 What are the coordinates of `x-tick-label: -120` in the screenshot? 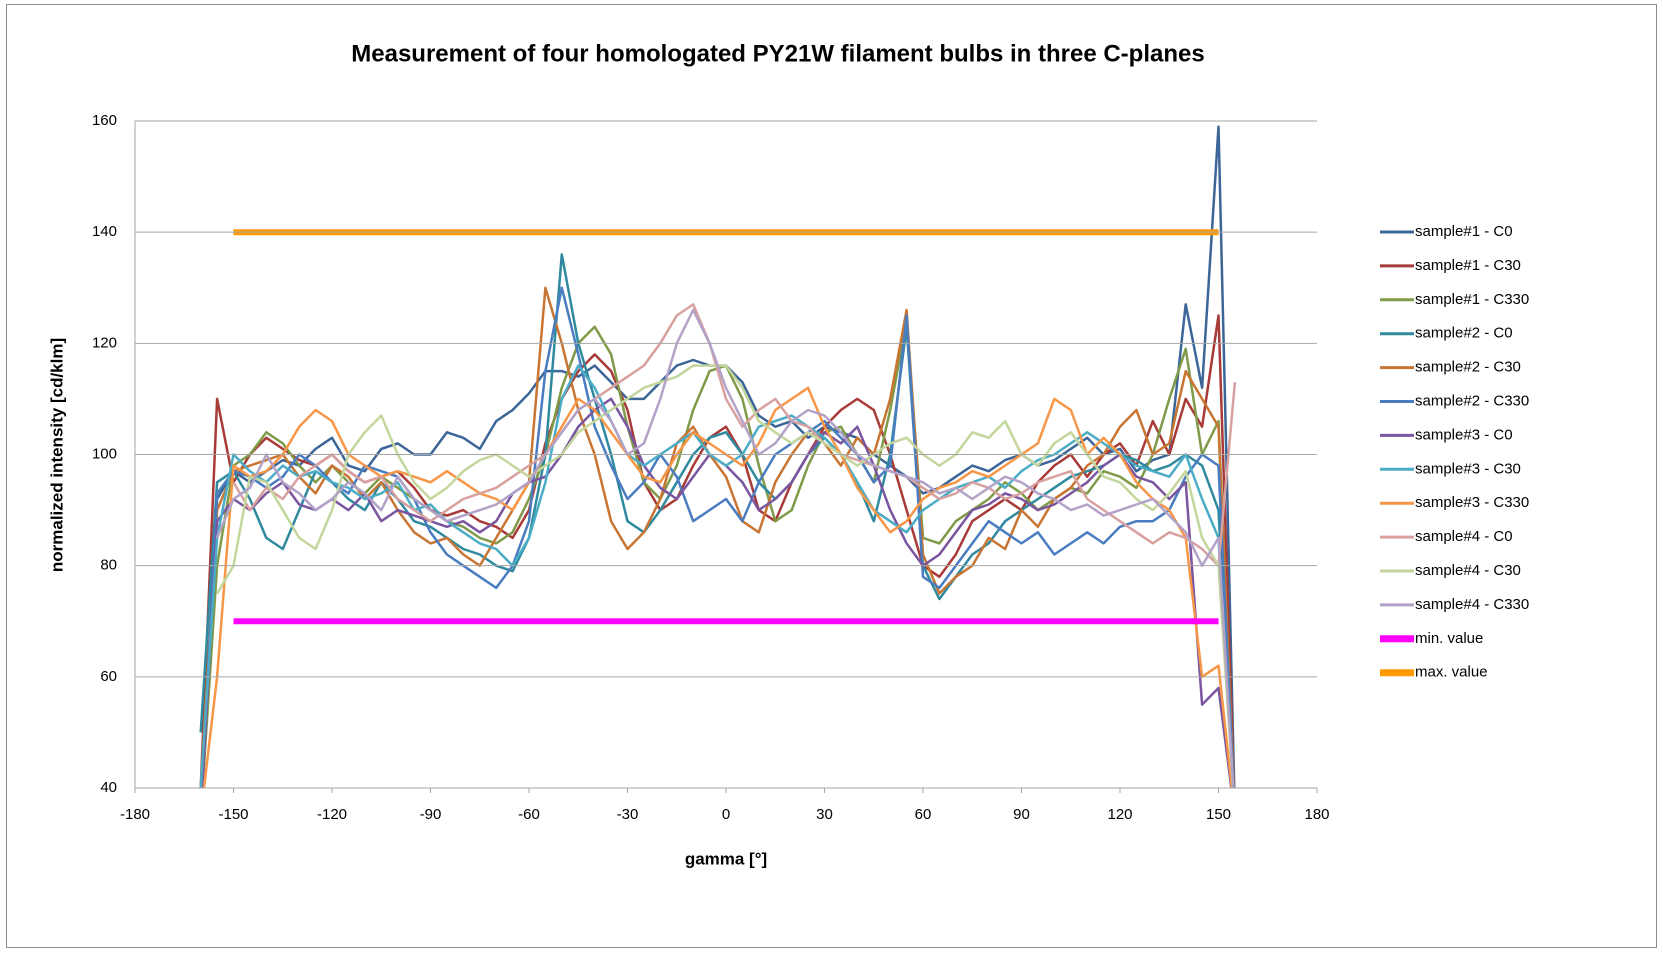 It's located at (332, 814).